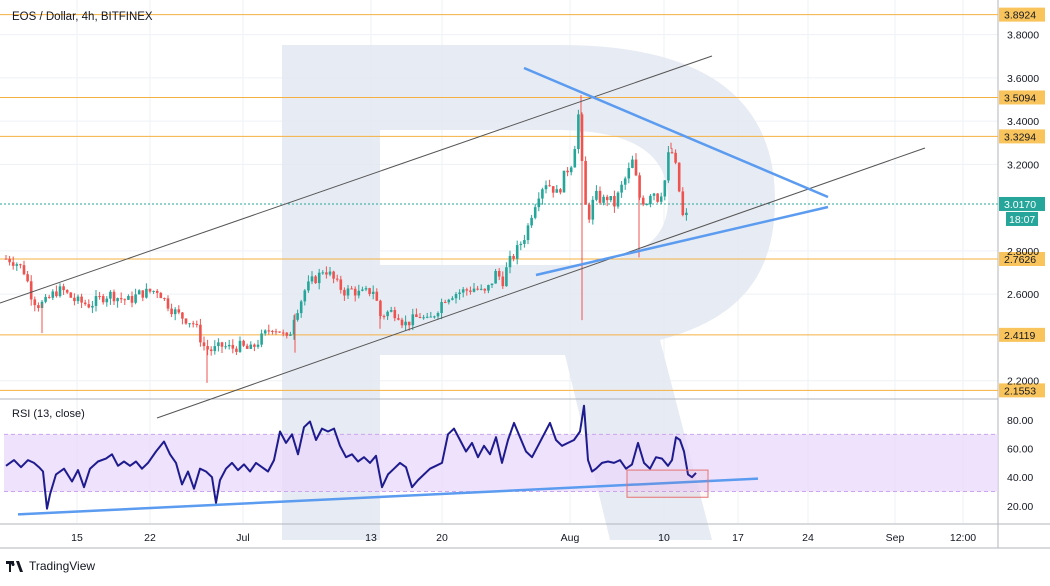  What do you see at coordinates (1020, 137) in the screenshot?
I see `level-label: 3.3294` at bounding box center [1020, 137].